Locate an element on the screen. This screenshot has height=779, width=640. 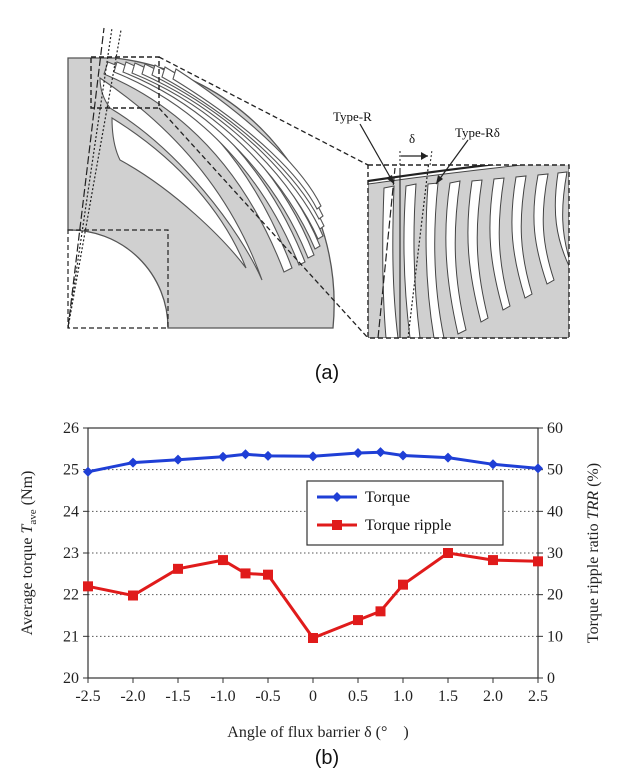
x-tick-label: 0 is located at coordinates (313, 696).